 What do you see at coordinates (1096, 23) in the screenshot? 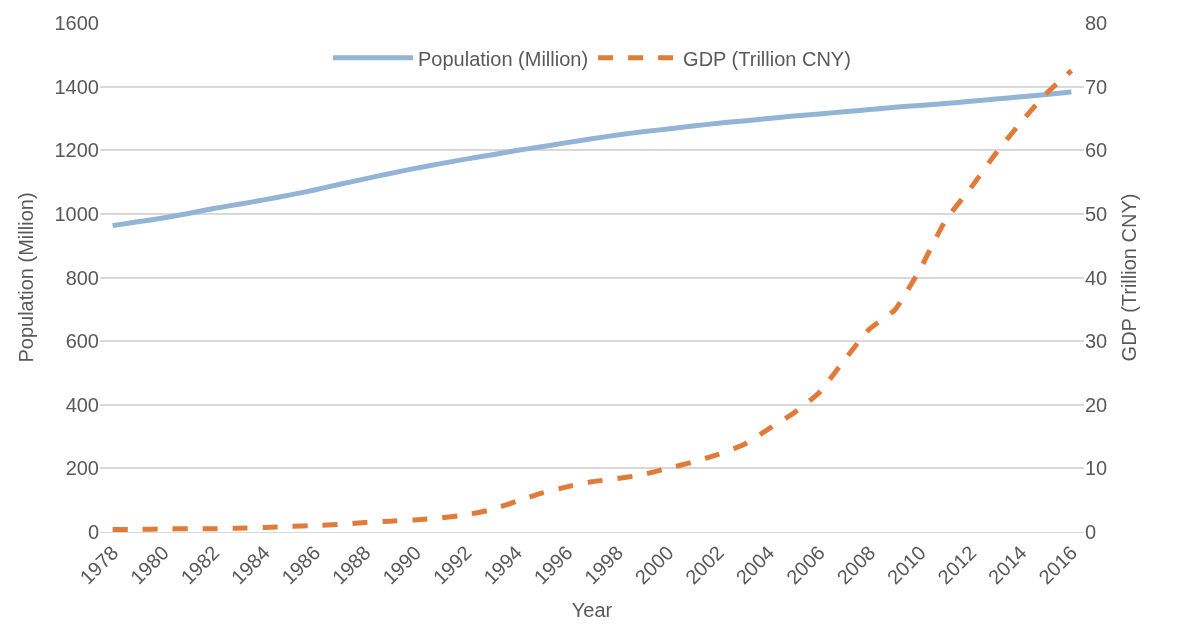
I see `y2-tick-label: 80` at bounding box center [1096, 23].